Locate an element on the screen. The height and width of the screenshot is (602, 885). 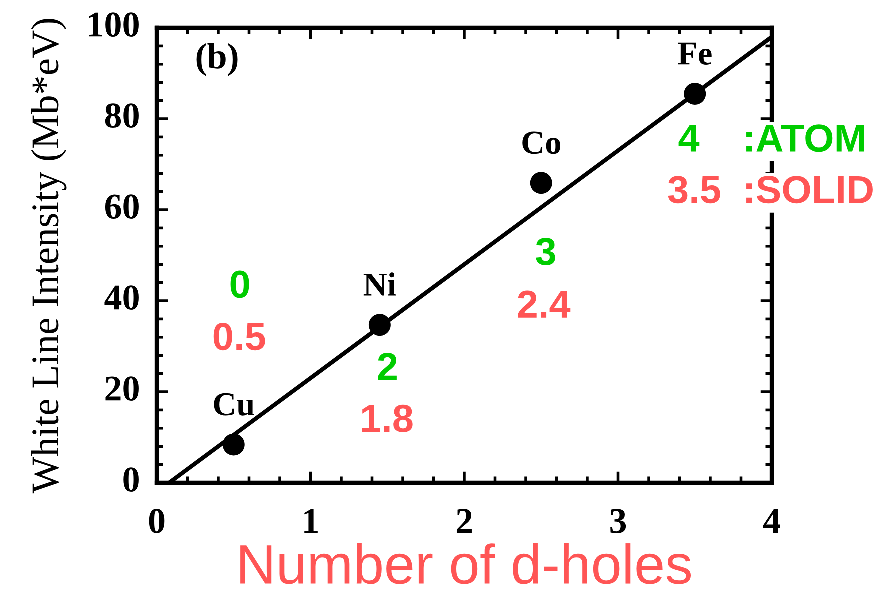
annotation: 4 is located at coordinates (689, 138).